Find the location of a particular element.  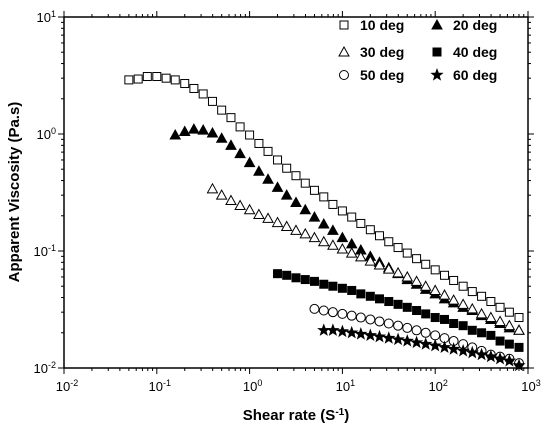

legend-label: 50 deg is located at coordinates (382, 75).